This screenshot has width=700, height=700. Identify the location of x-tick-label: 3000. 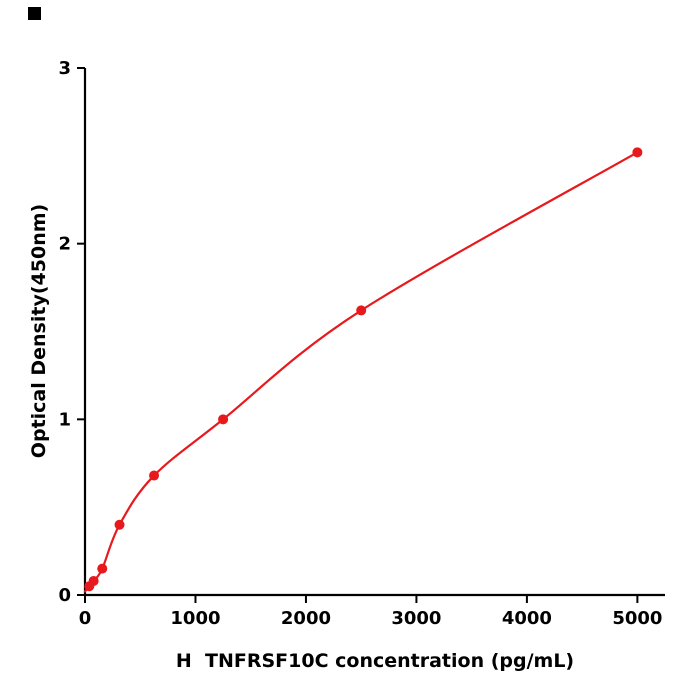
(416, 618).